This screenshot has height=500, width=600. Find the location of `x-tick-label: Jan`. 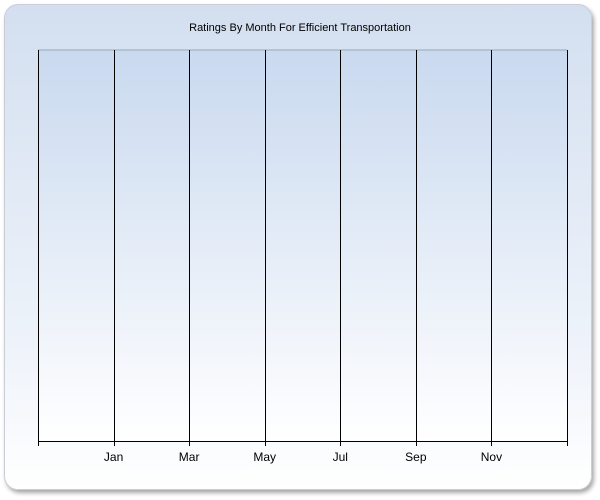

x-tick-label: Jan is located at coordinates (113, 457).